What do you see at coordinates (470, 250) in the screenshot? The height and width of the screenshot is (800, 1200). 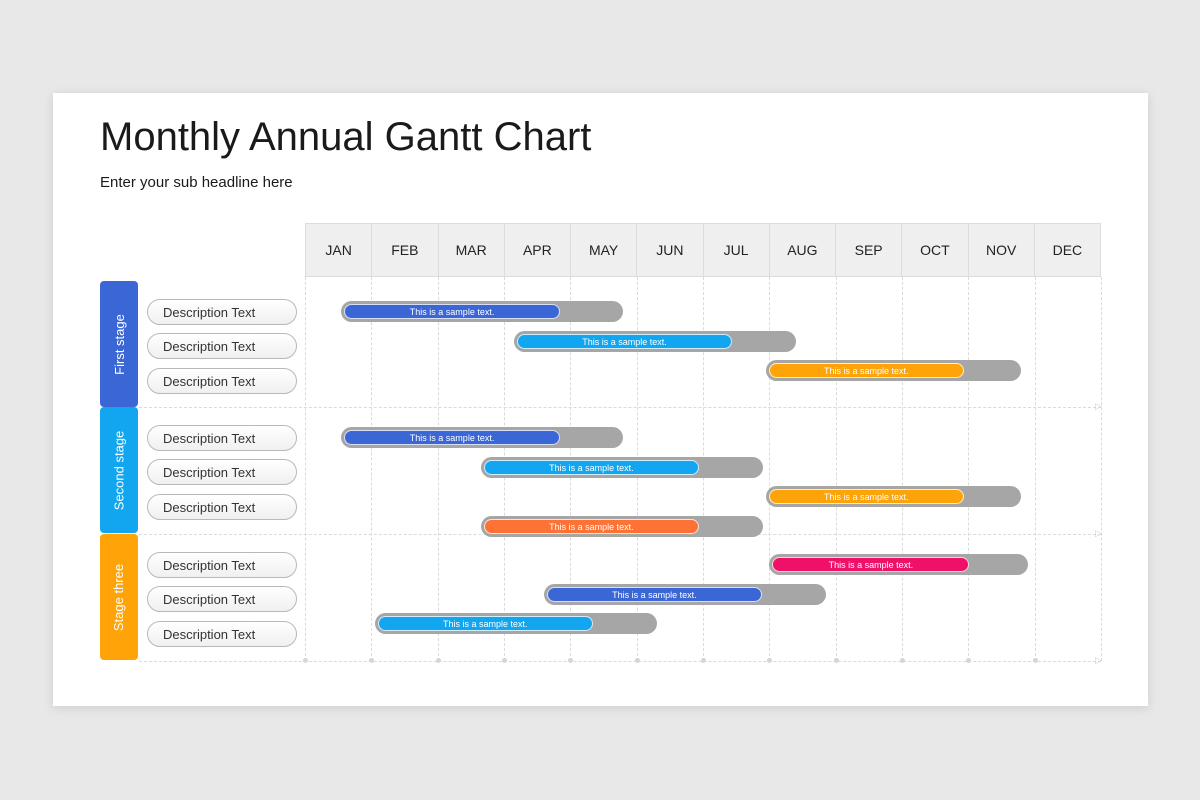 I see `month-mar: MAR` at bounding box center [470, 250].